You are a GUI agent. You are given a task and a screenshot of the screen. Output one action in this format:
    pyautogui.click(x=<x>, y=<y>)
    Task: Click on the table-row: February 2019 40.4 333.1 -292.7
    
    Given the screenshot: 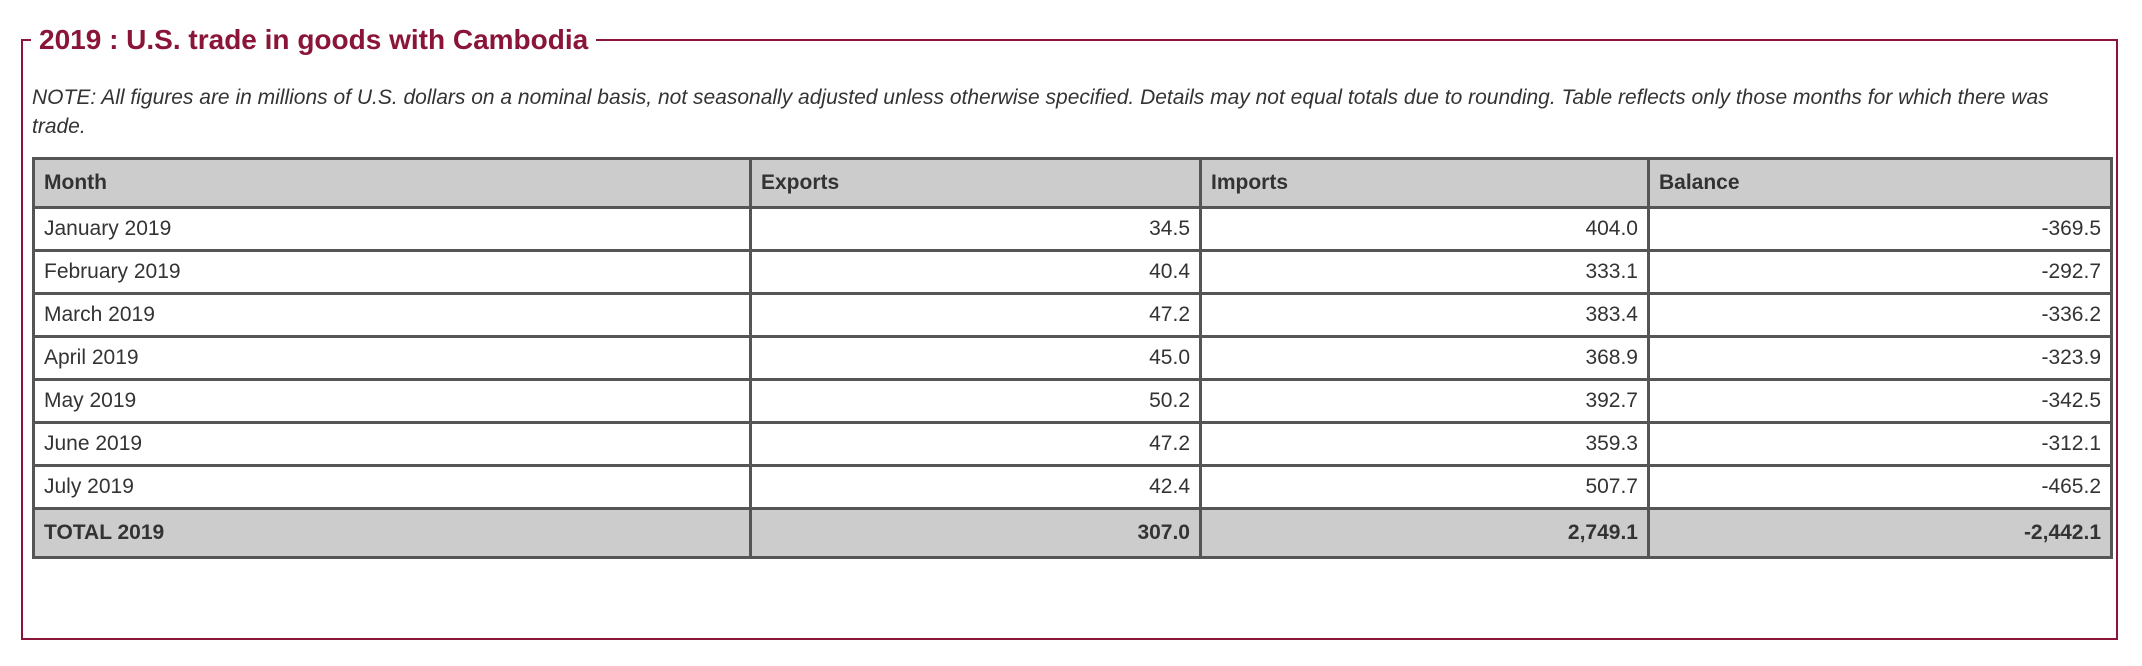 What is the action you would take?
    pyautogui.click(x=1072, y=272)
    